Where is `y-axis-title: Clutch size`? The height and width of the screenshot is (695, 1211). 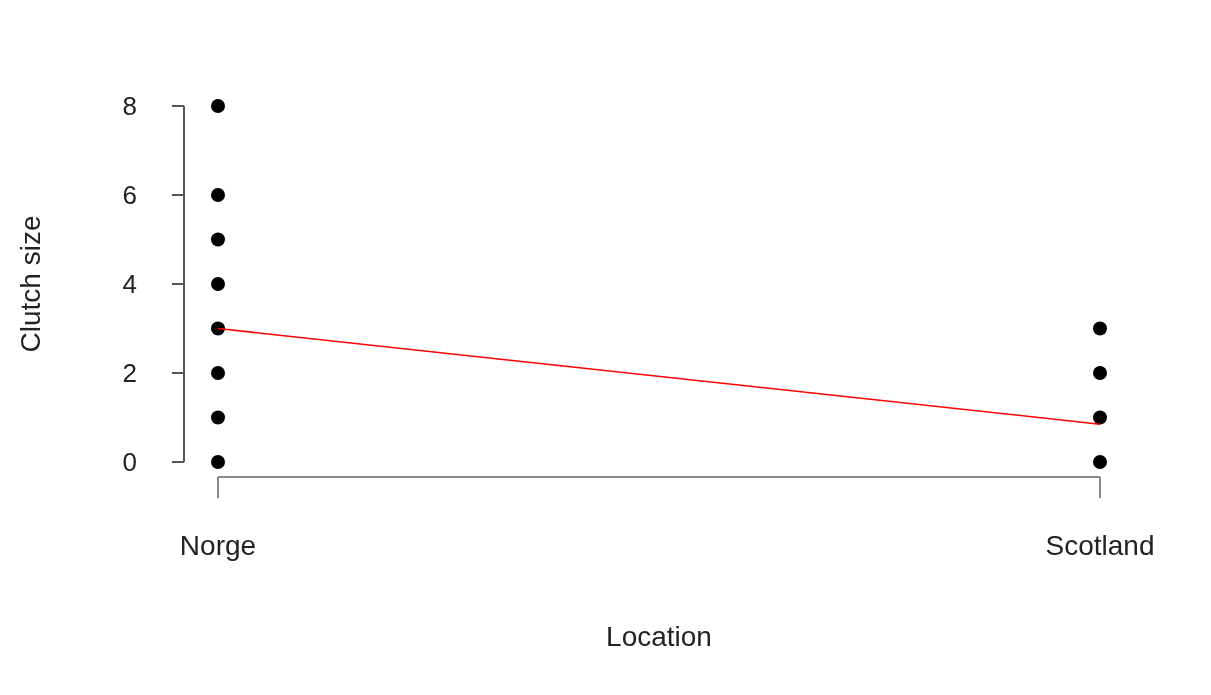
y-axis-title: Clutch size is located at coordinates (30, 284).